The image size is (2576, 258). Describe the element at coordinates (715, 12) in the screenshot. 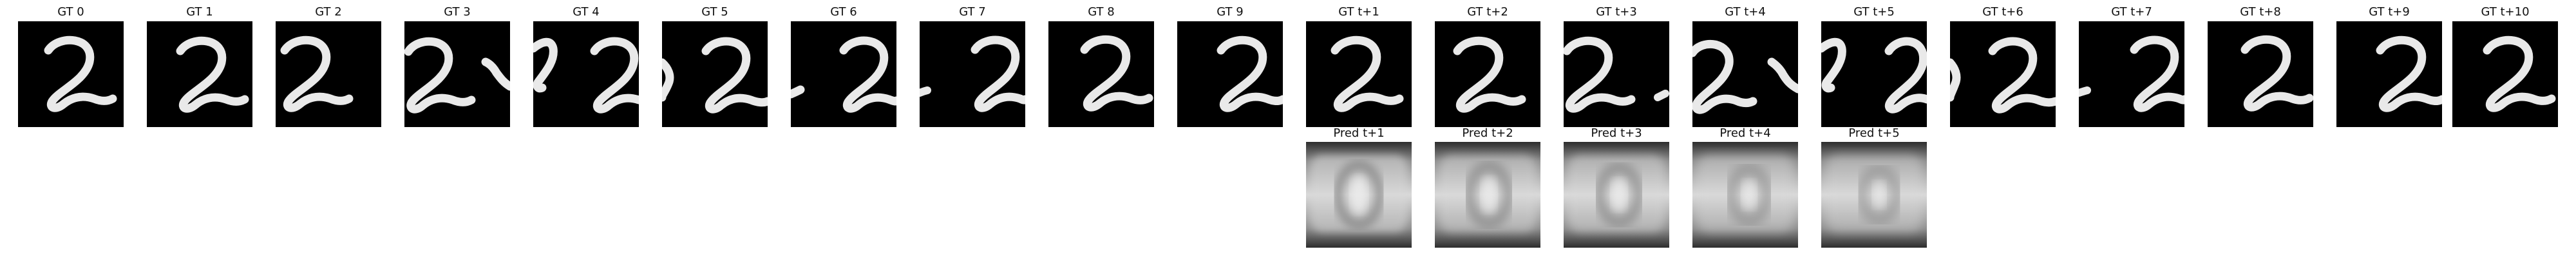

I see `gt-frame-title: GT 5` at that location.